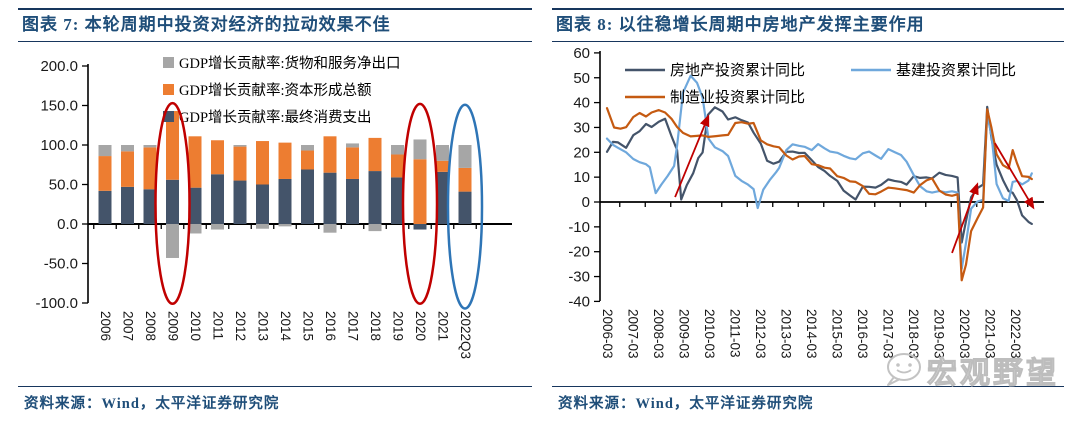 Image resolution: width=1080 pixels, height=422 pixels. What do you see at coordinates (737, 97) in the screenshot?
I see `legend-label: 制造业投资累计同比` at bounding box center [737, 97].